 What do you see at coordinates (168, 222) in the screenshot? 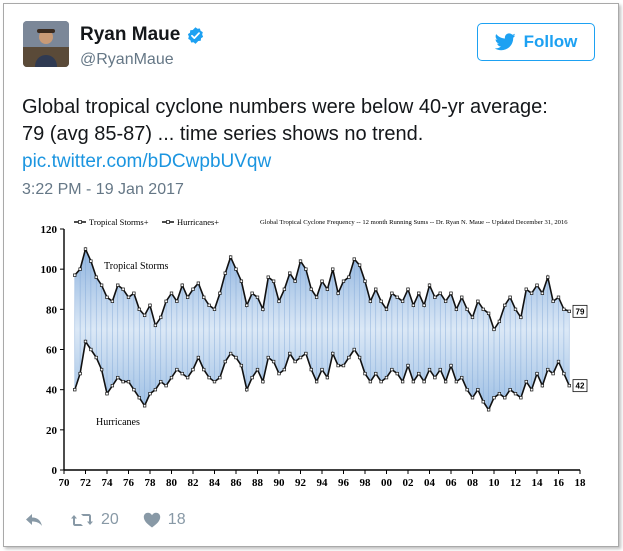
I see `legend-marker` at bounding box center [168, 222].